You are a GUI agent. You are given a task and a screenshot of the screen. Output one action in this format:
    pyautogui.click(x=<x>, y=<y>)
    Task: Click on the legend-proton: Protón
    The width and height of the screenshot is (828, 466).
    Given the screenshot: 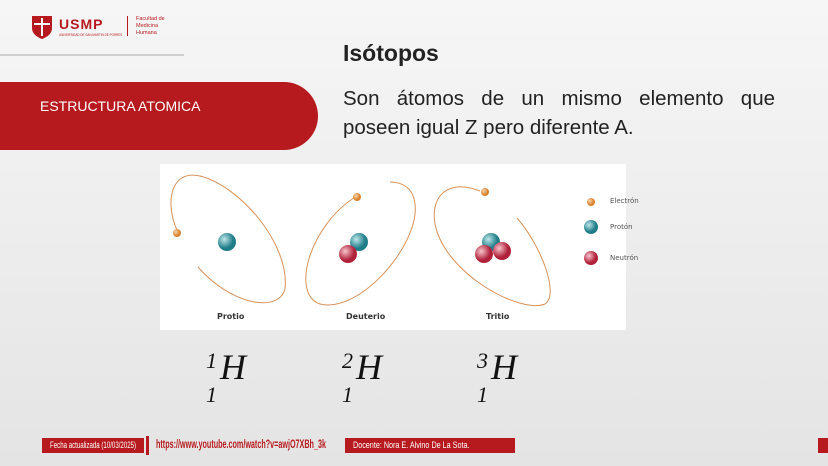 What is the action you would take?
    pyautogui.click(x=621, y=227)
    